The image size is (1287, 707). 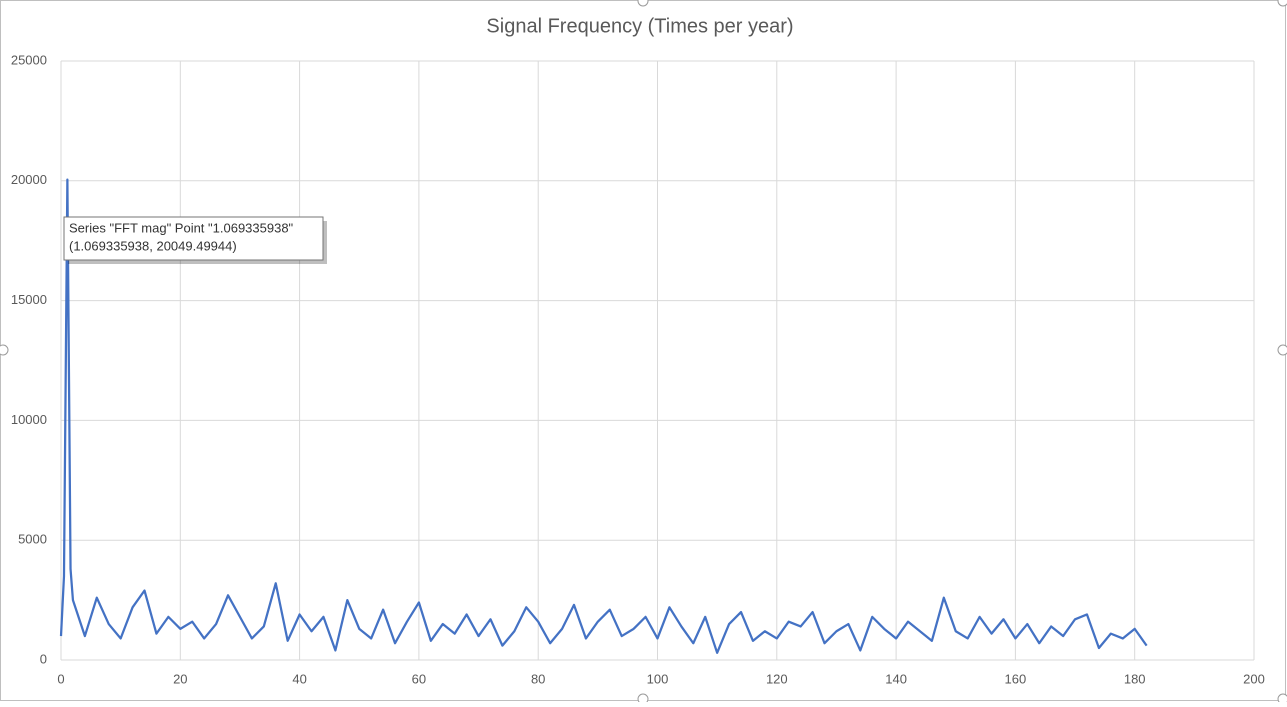 I want to click on y-tick-label: 5000, so click(x=32, y=539).